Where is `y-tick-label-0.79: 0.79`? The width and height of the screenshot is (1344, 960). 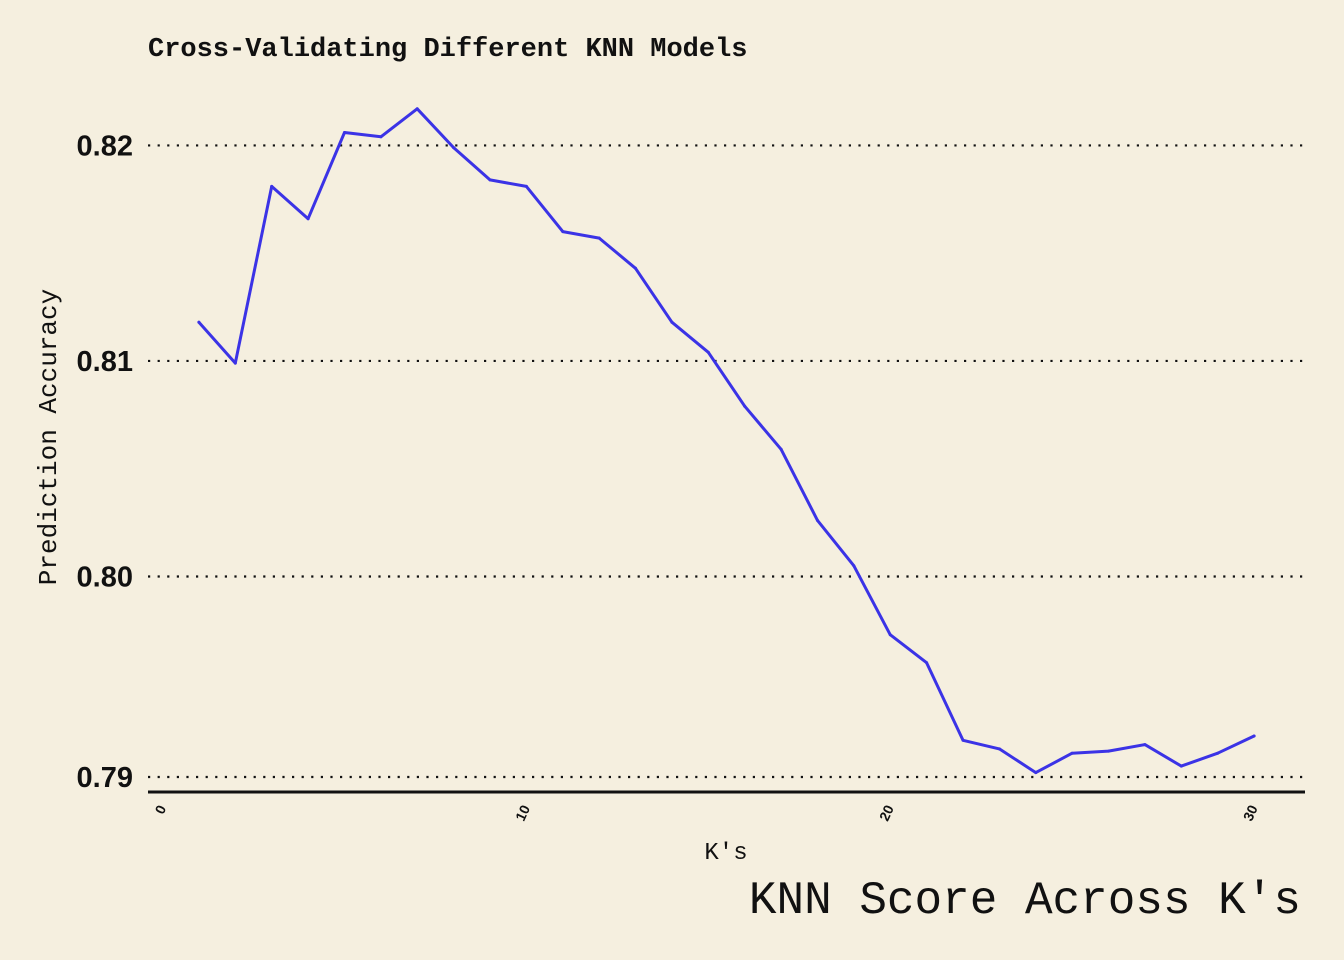 y-tick-label-0.79: 0.79 is located at coordinates (105, 778).